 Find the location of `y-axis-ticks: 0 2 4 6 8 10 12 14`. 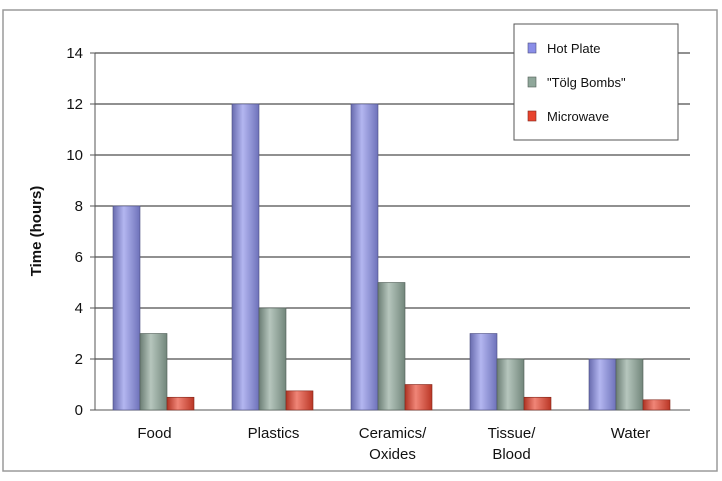

y-axis-ticks: 0 2 4 6 8 10 12 14 is located at coordinates (80, 232).